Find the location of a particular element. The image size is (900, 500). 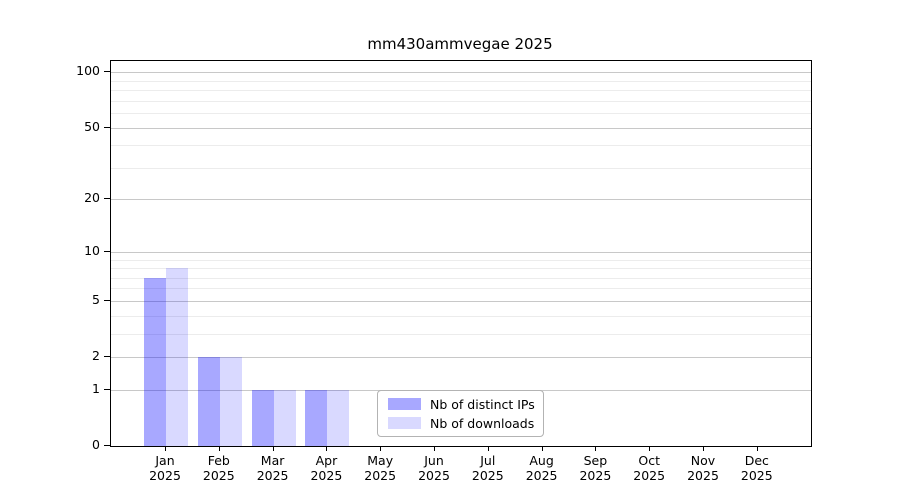

legend-swatch-downloads is located at coordinates (404, 423).